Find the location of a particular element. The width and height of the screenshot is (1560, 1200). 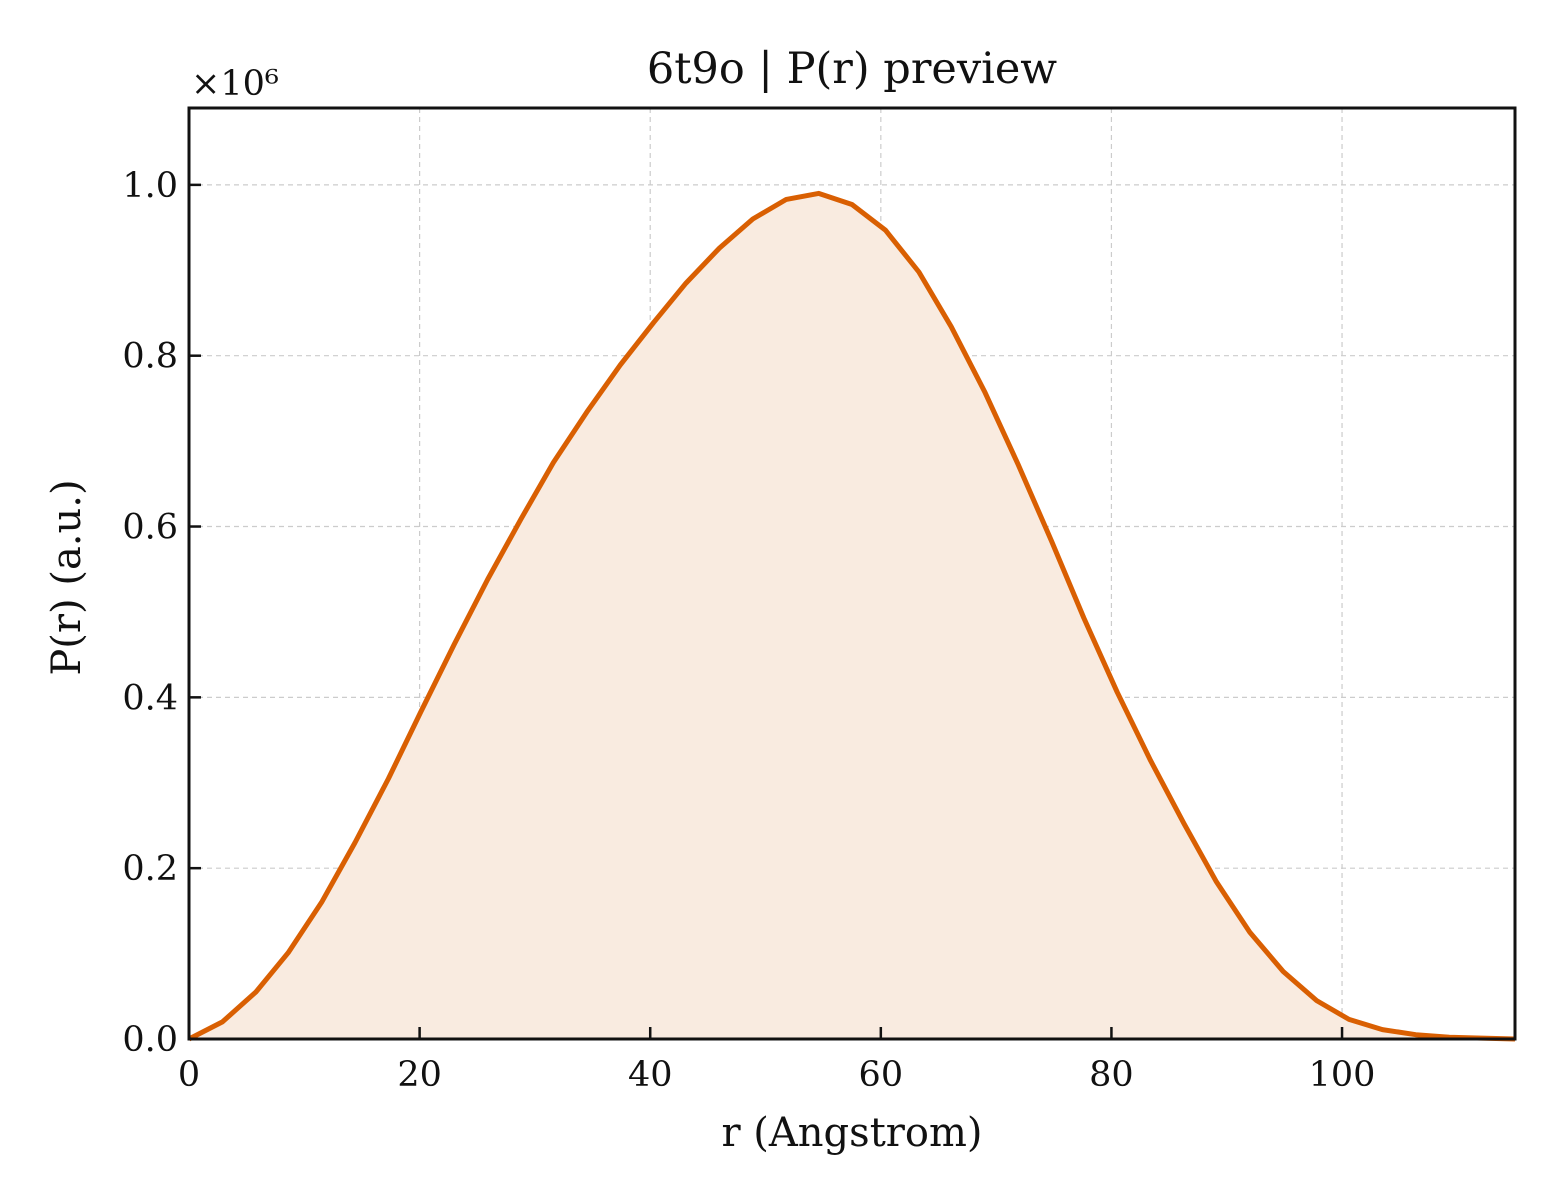

x-tick-label: 0 is located at coordinates (189, 1075).